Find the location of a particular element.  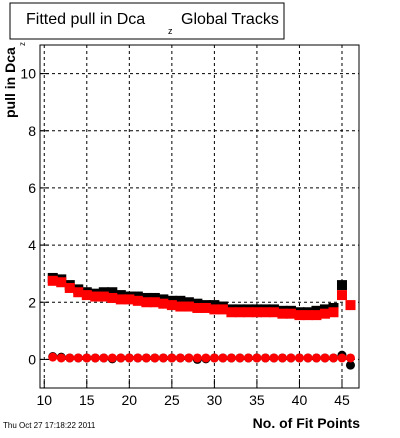

y-tick-label: 8 is located at coordinates (32, 131).